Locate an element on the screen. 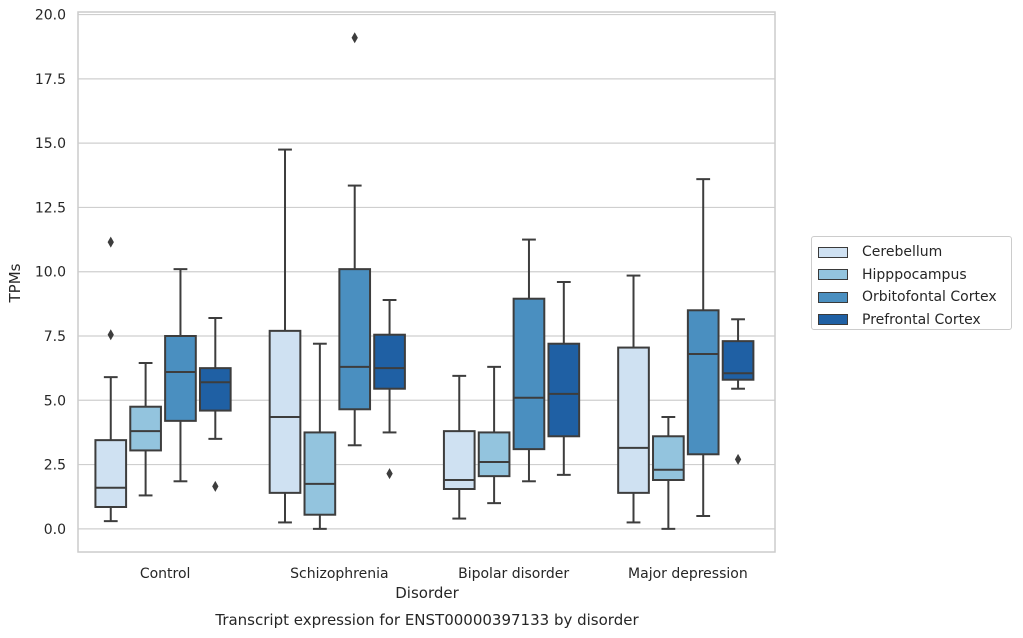 Image resolution: width=1023 pixels, height=638 pixels. x-tick-label: Schizophrenia is located at coordinates (339, 574).